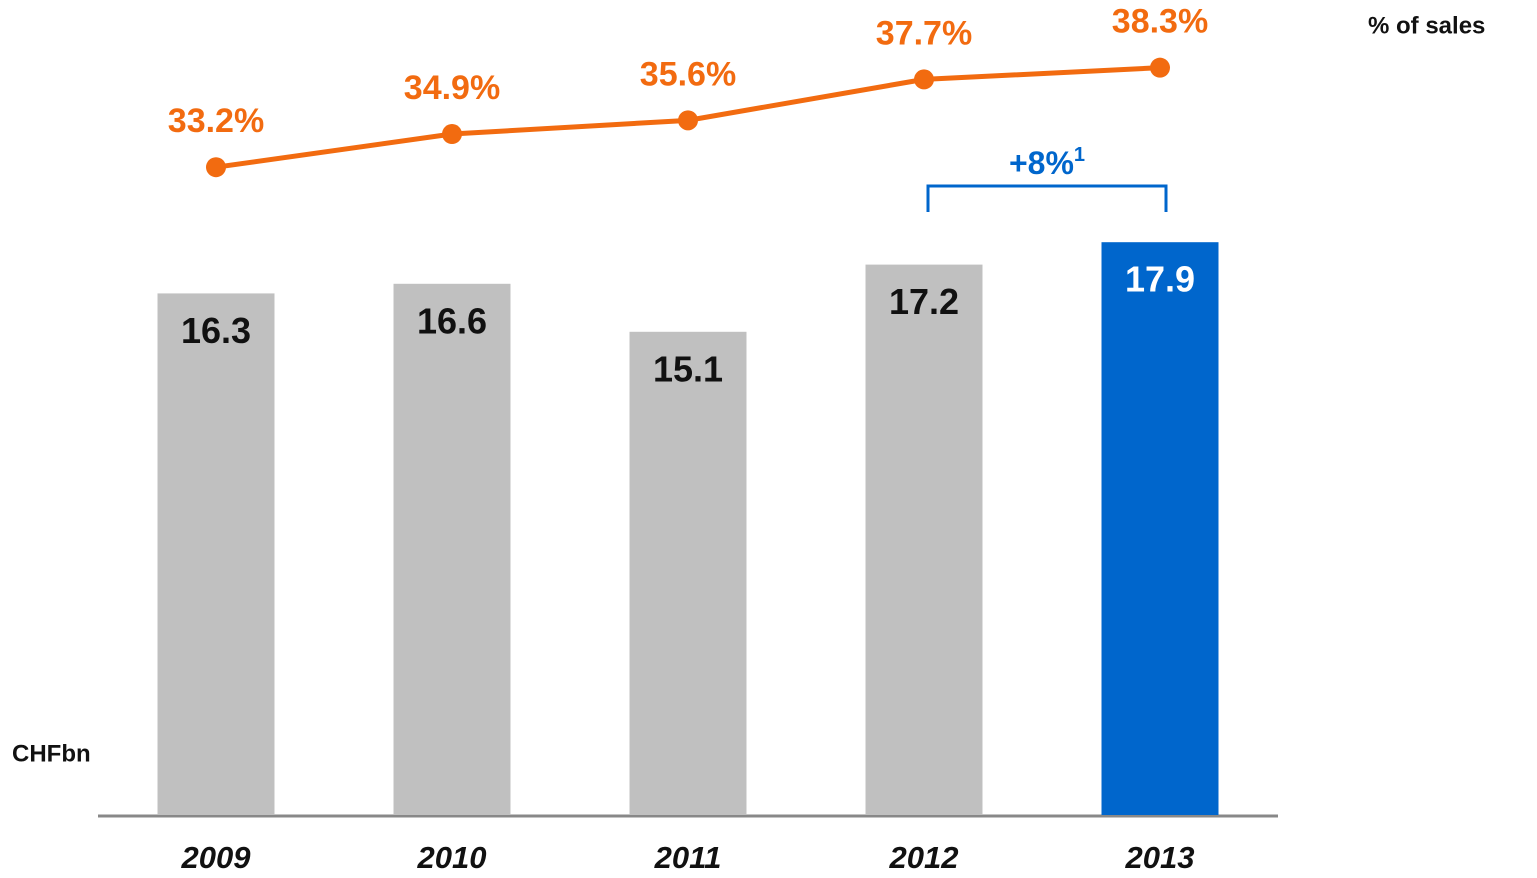  What do you see at coordinates (1160, 279) in the screenshot?
I see `bar-value-label: 17.9` at bounding box center [1160, 279].